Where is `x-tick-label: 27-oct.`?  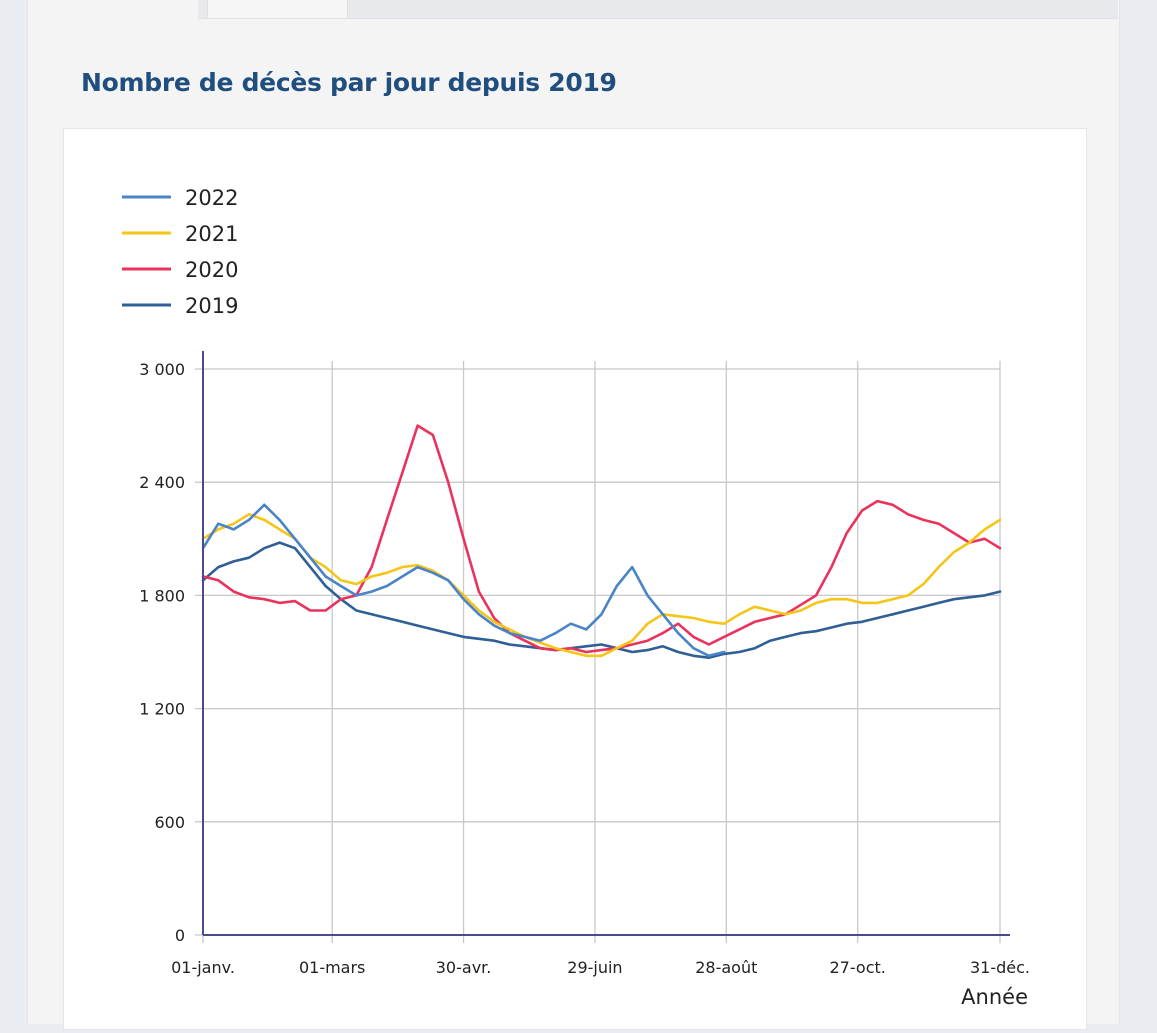
x-tick-label: 27-oct. is located at coordinates (857, 967).